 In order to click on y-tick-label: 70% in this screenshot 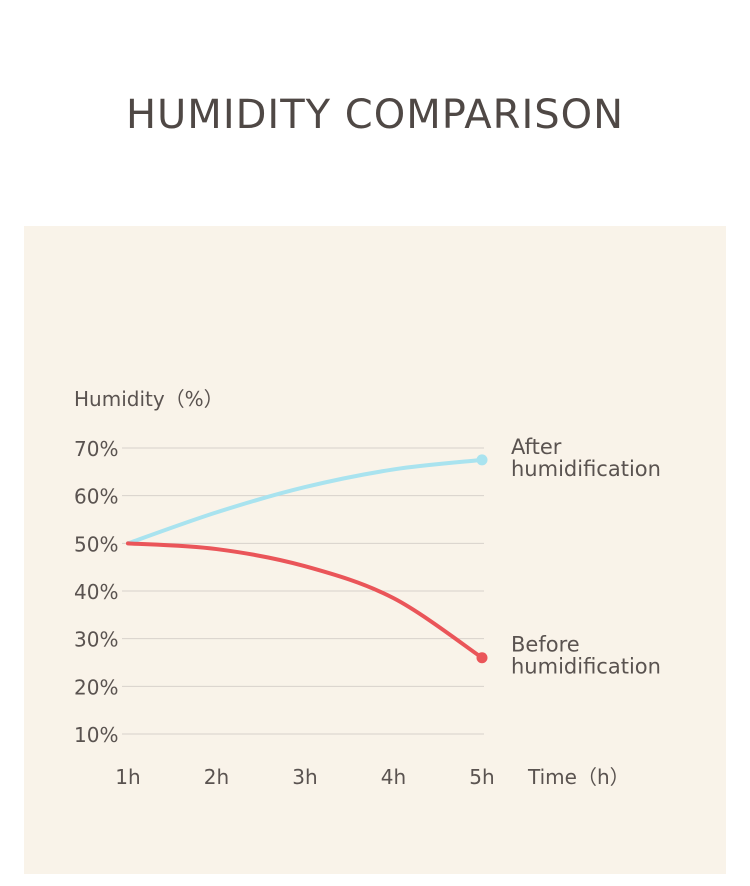, I will do `click(96, 449)`.